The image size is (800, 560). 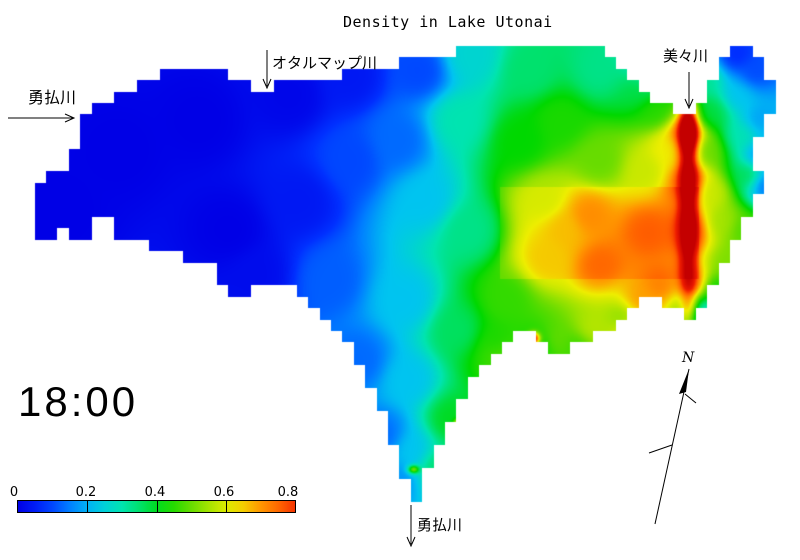 What do you see at coordinates (688, 358) in the screenshot?
I see `north-label: N` at bounding box center [688, 358].